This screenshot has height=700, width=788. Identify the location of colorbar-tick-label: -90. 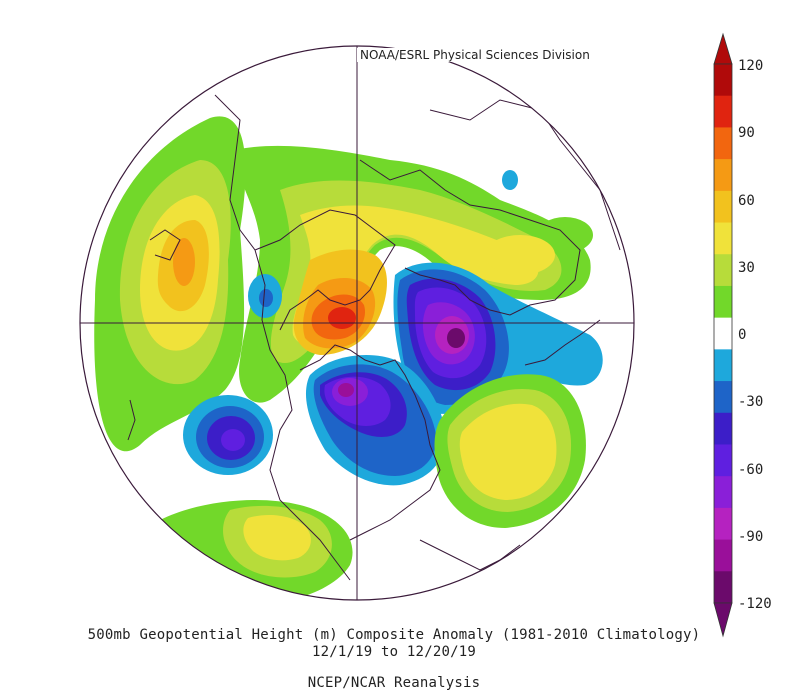
(751, 536).